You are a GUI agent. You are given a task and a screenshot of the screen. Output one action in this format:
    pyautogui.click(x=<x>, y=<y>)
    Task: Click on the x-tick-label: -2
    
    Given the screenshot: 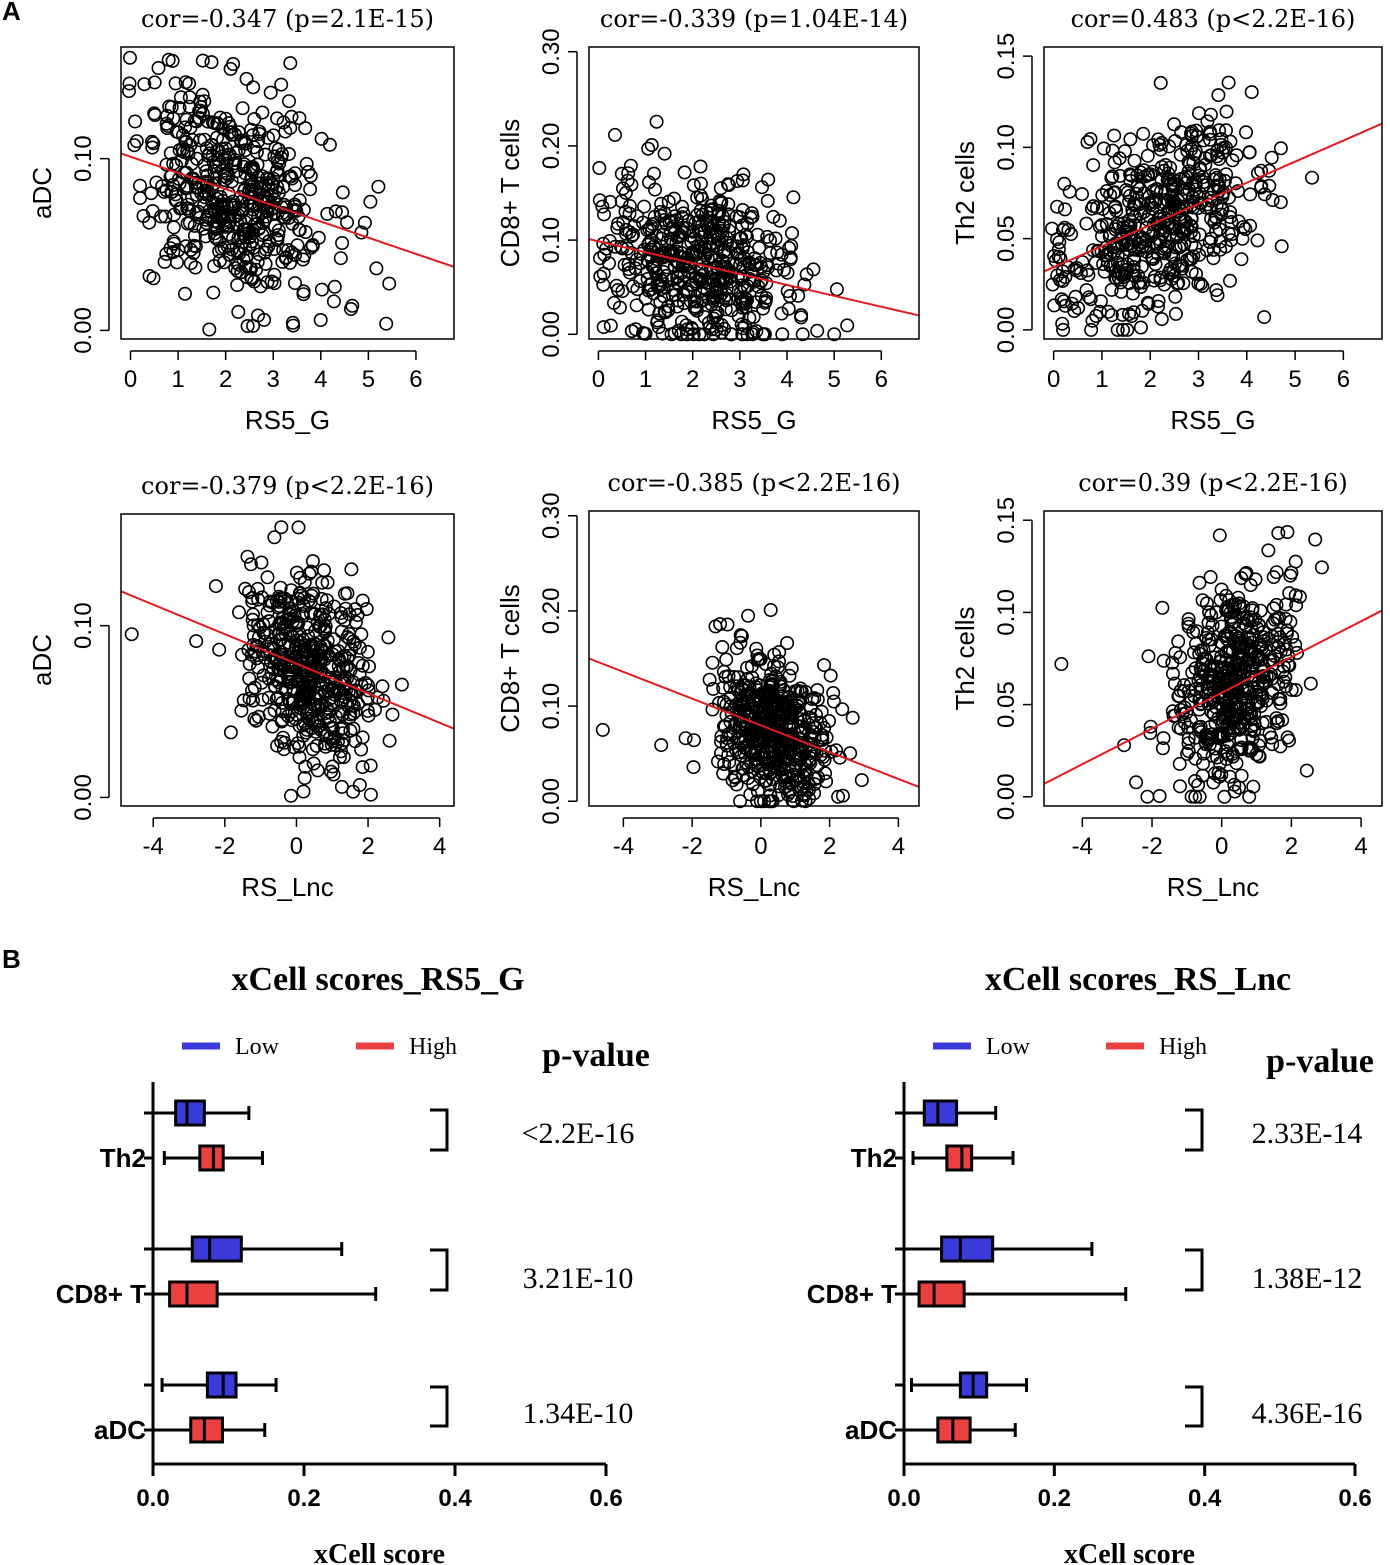 What is the action you would take?
    pyautogui.click(x=691, y=846)
    